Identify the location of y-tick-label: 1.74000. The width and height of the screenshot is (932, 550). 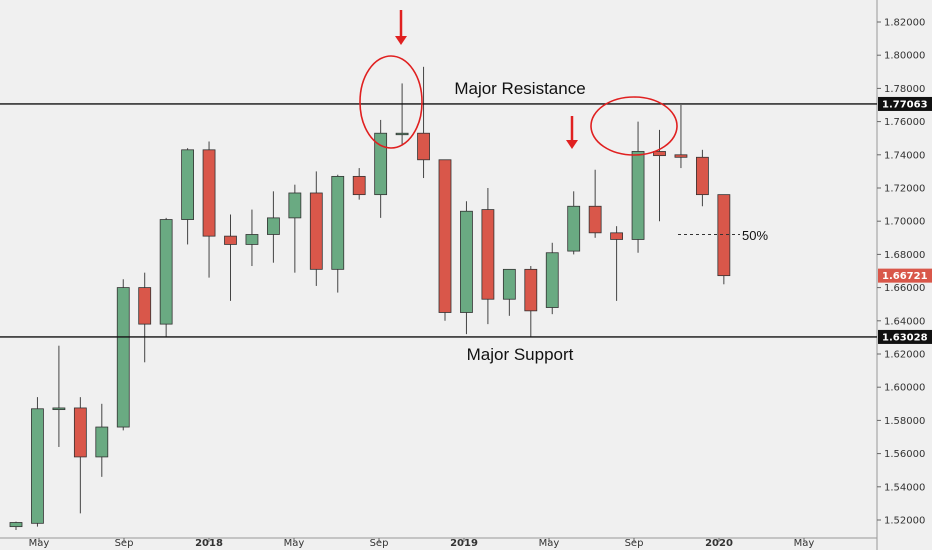
(904, 155).